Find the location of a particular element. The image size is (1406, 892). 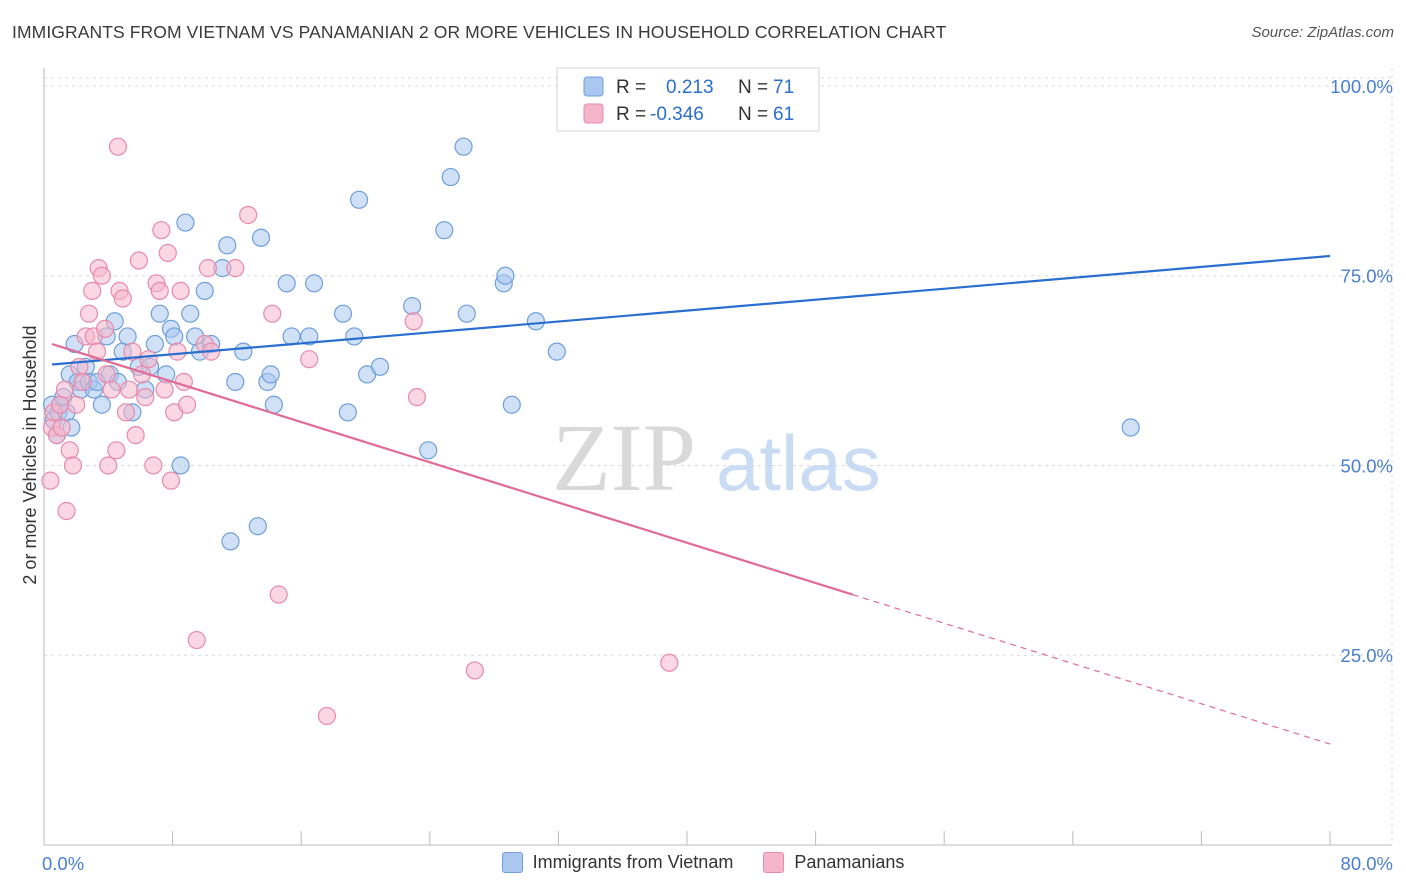

x-tick-label-max: 80.0% is located at coordinates (1367, 863).